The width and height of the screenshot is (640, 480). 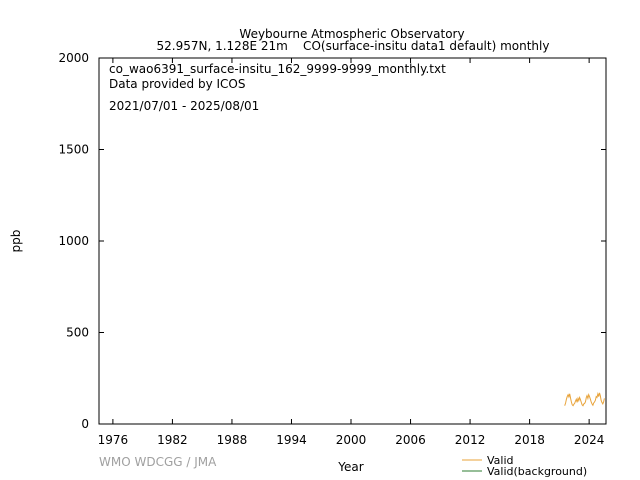 What do you see at coordinates (410, 440) in the screenshot?
I see `x-tick-label: 2006` at bounding box center [410, 440].